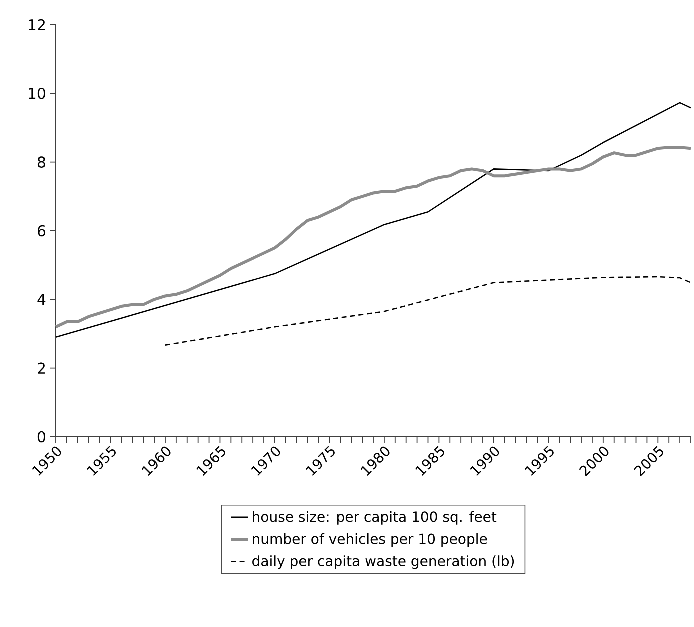 The image size is (694, 627). What do you see at coordinates (42, 300) in the screenshot?
I see `y-tick-label: 4` at bounding box center [42, 300].